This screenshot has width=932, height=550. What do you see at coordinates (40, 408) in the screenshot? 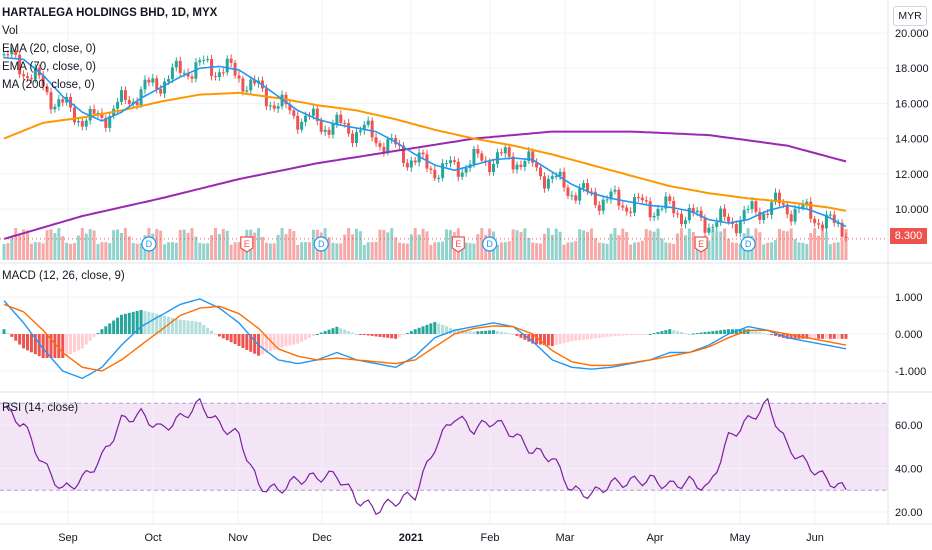
I see `rsi-legend: RSI (14, close)` at bounding box center [40, 408].